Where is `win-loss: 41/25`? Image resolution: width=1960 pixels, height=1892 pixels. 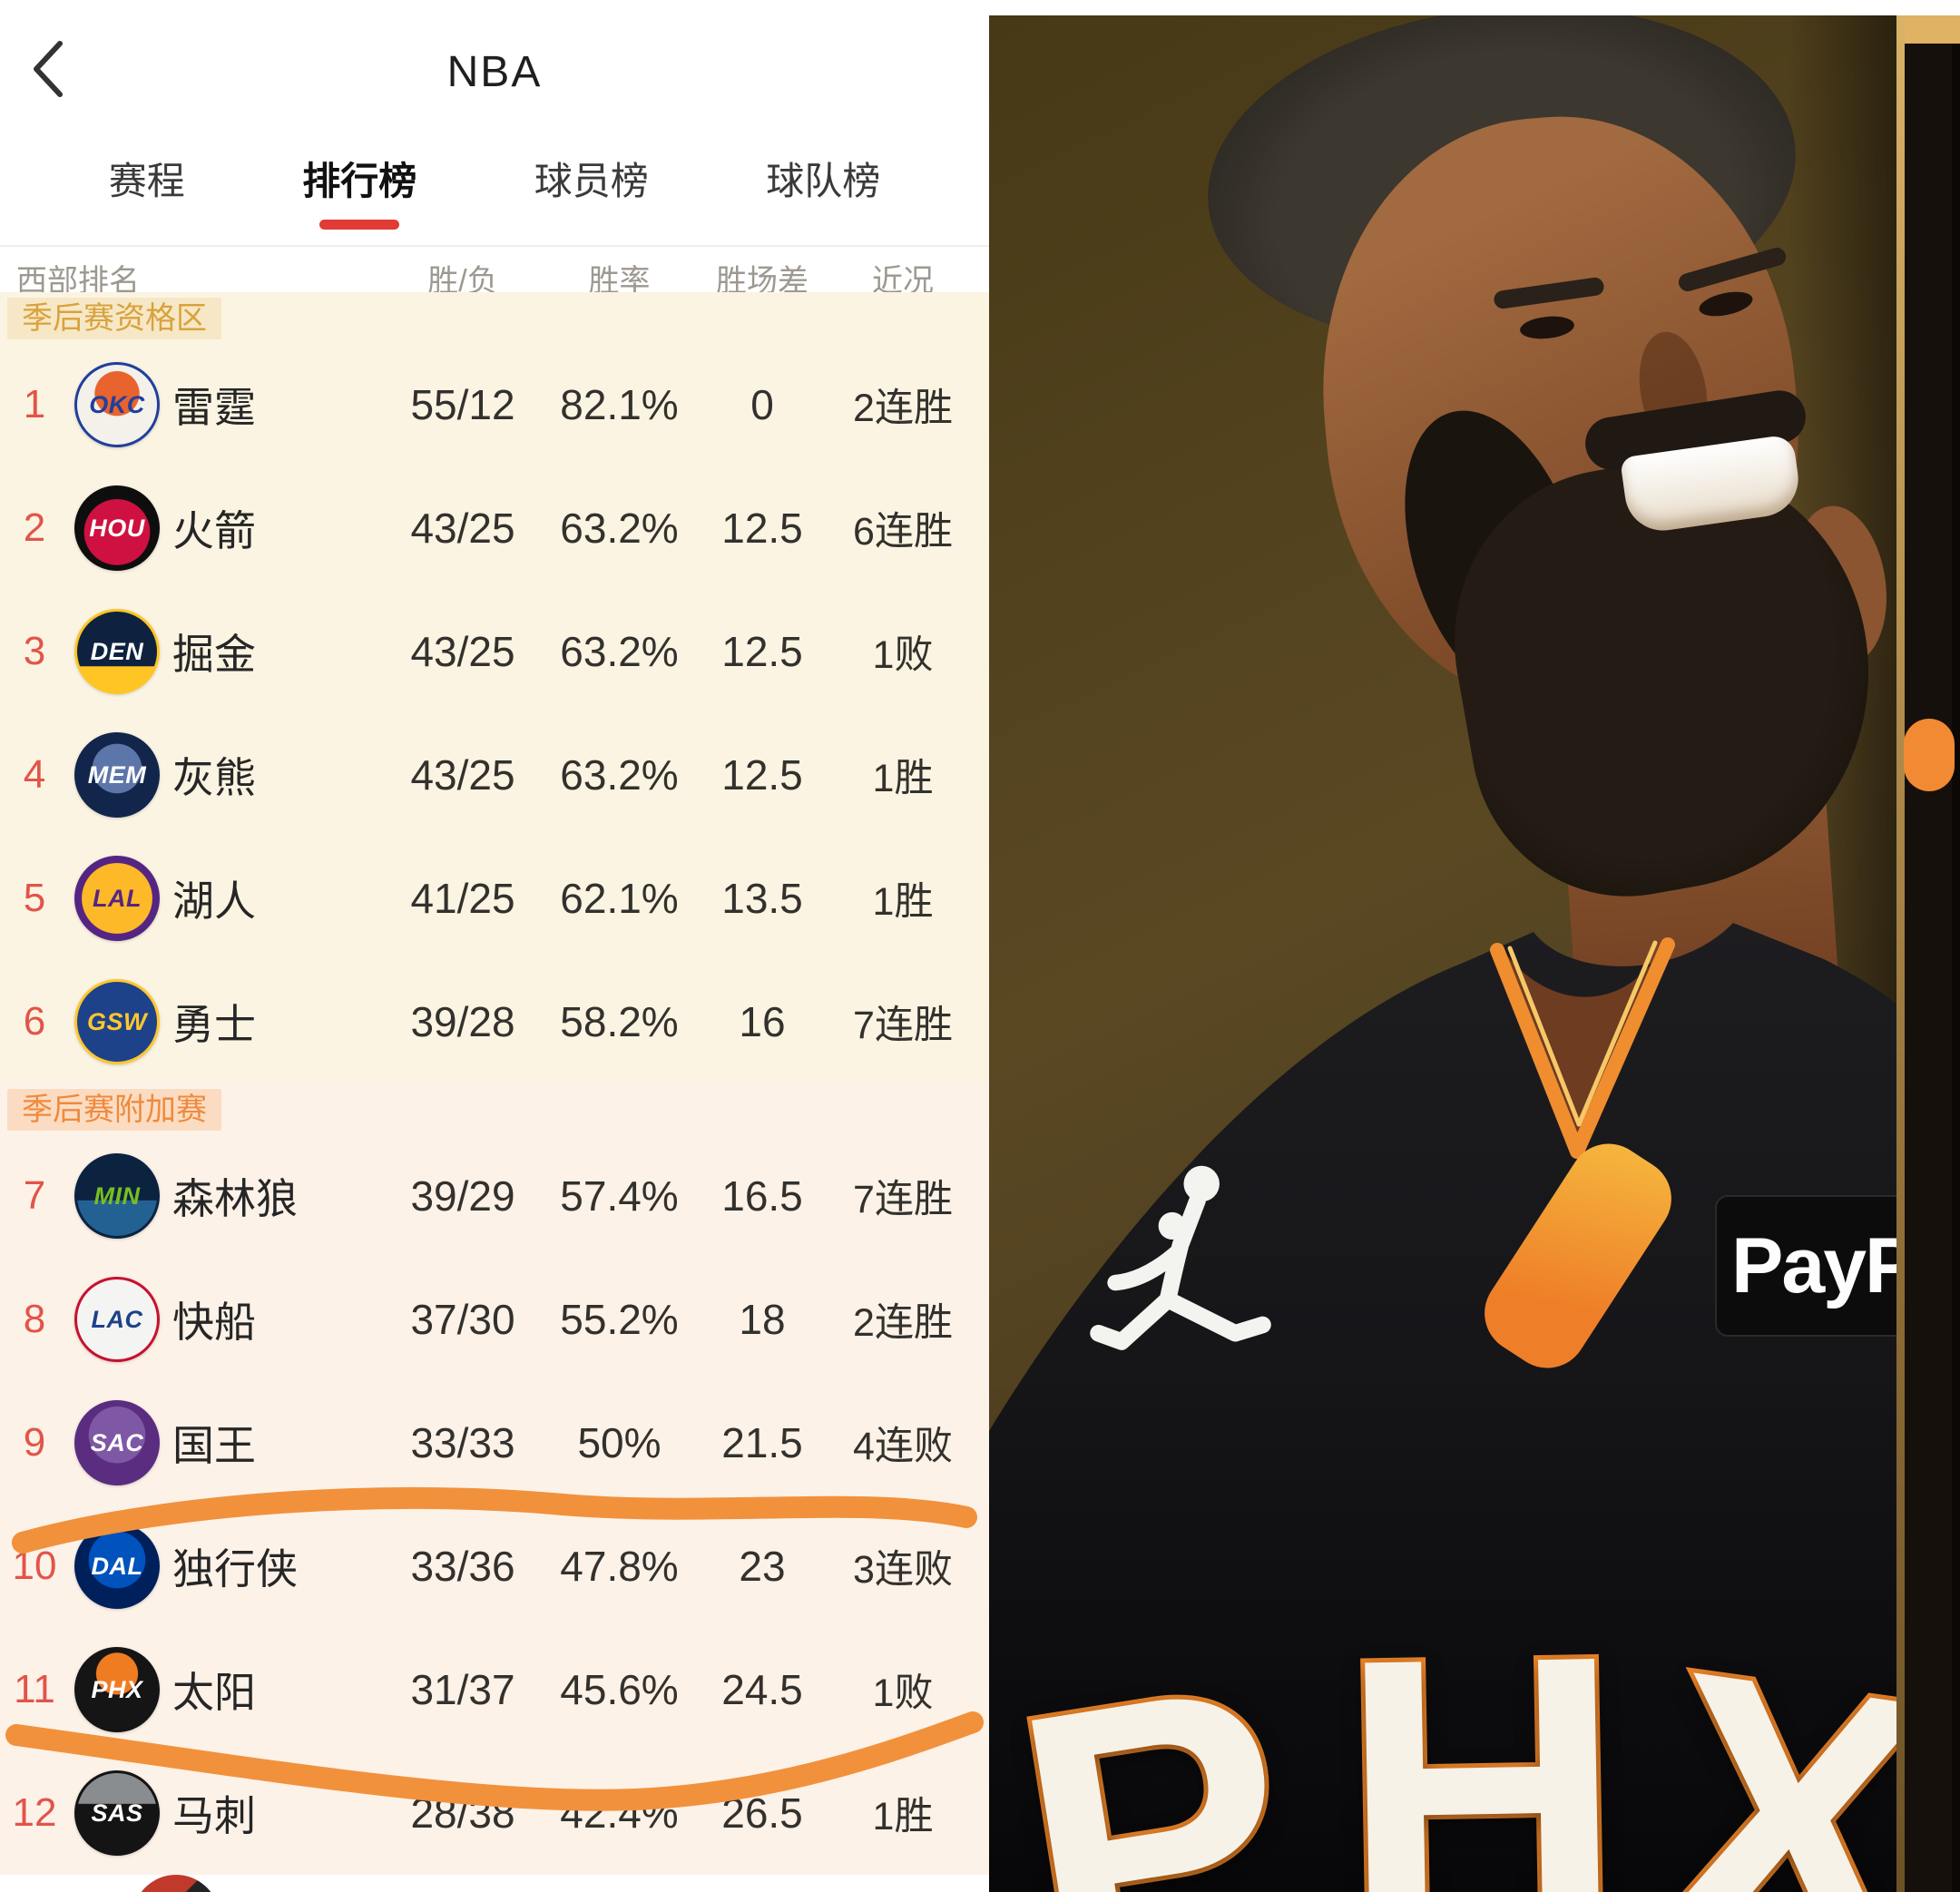 win-loss: 41/25 is located at coordinates (462, 899).